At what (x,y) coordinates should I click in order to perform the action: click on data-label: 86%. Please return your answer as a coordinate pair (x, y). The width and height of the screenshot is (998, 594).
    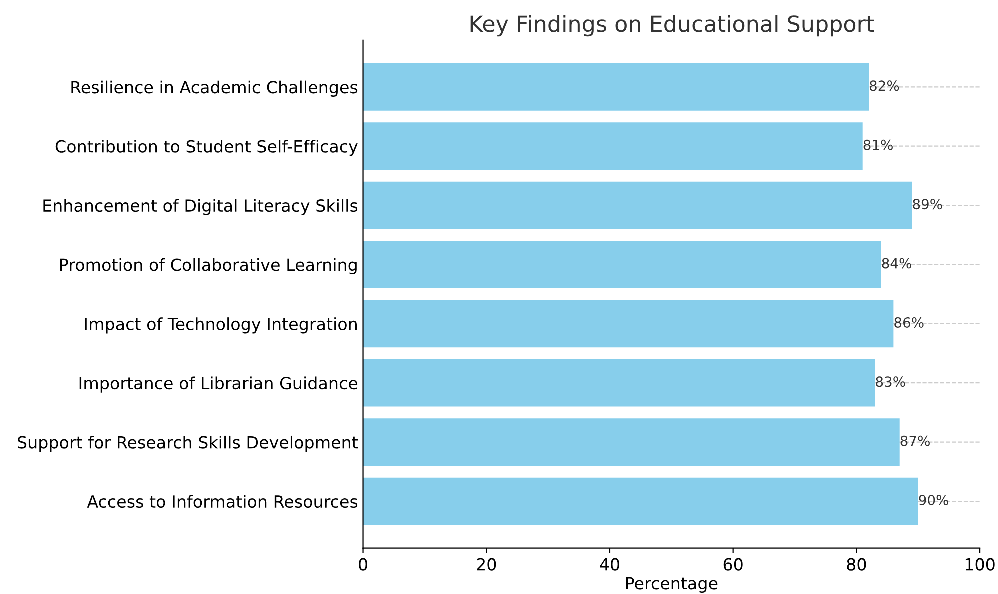
    Looking at the image, I should click on (909, 322).